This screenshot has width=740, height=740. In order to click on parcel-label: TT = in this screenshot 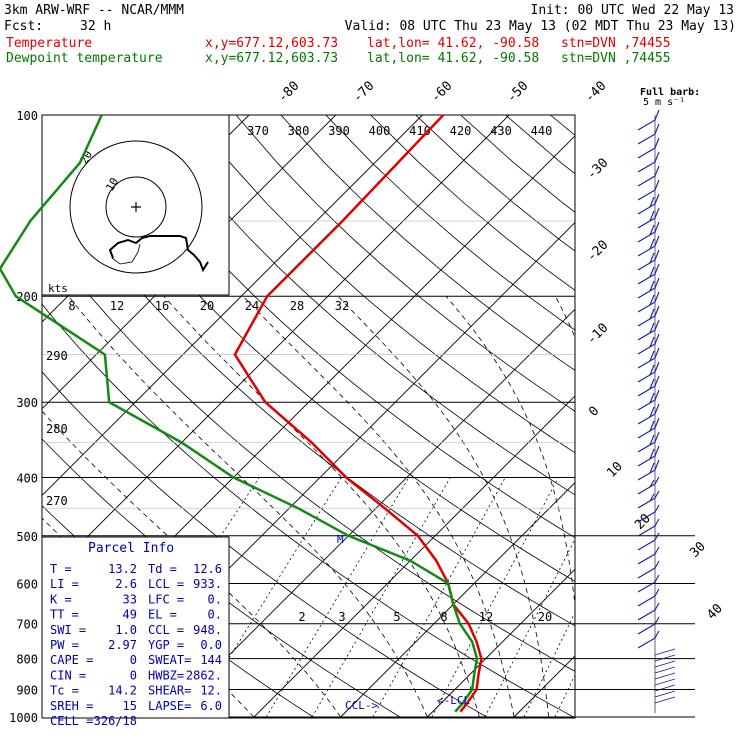, I will do `click(64, 615)`.